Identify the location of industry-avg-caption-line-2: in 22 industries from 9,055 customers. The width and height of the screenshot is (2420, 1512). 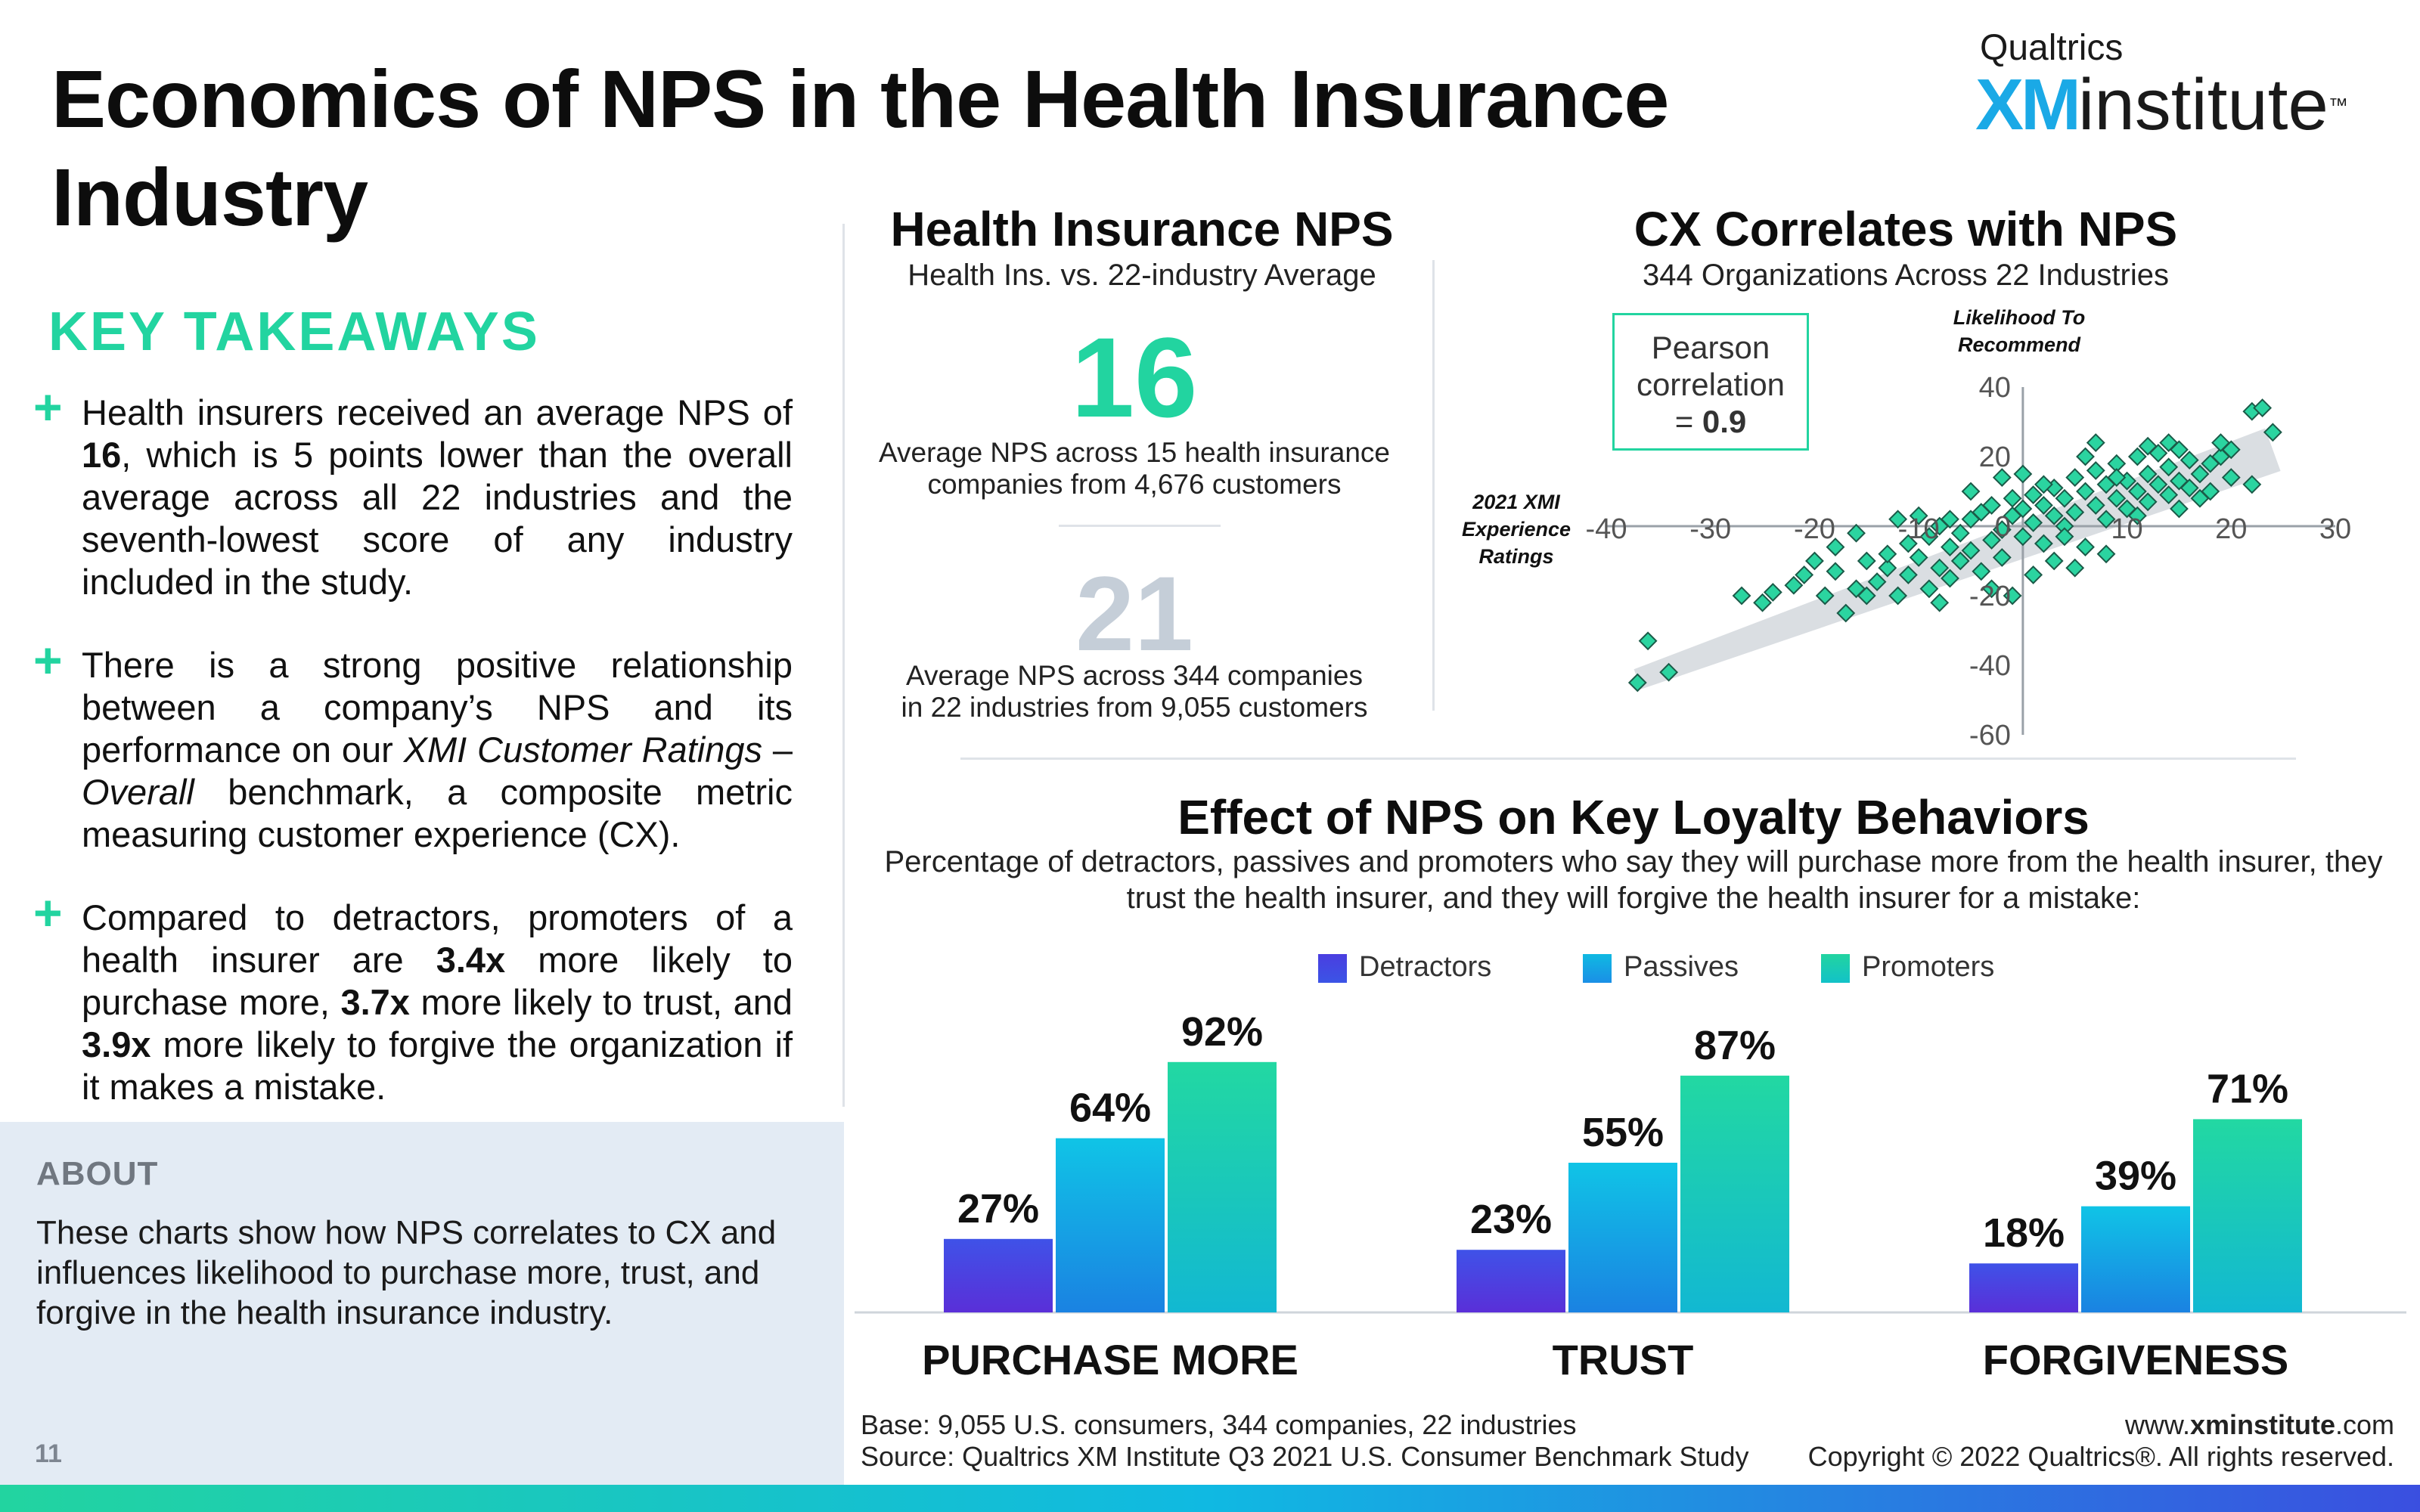
(1134, 708).